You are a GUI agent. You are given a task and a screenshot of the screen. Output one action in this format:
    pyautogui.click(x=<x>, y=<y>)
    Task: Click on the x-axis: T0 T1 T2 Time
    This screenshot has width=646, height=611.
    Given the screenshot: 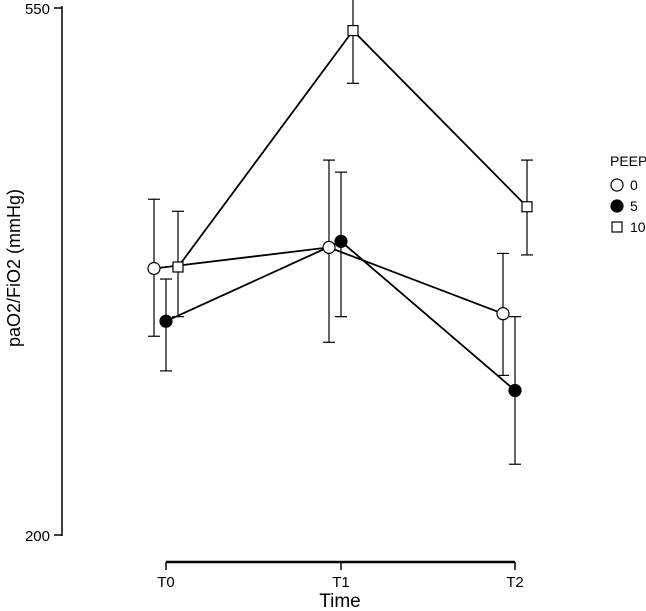 What is the action you would take?
    pyautogui.click(x=340, y=585)
    